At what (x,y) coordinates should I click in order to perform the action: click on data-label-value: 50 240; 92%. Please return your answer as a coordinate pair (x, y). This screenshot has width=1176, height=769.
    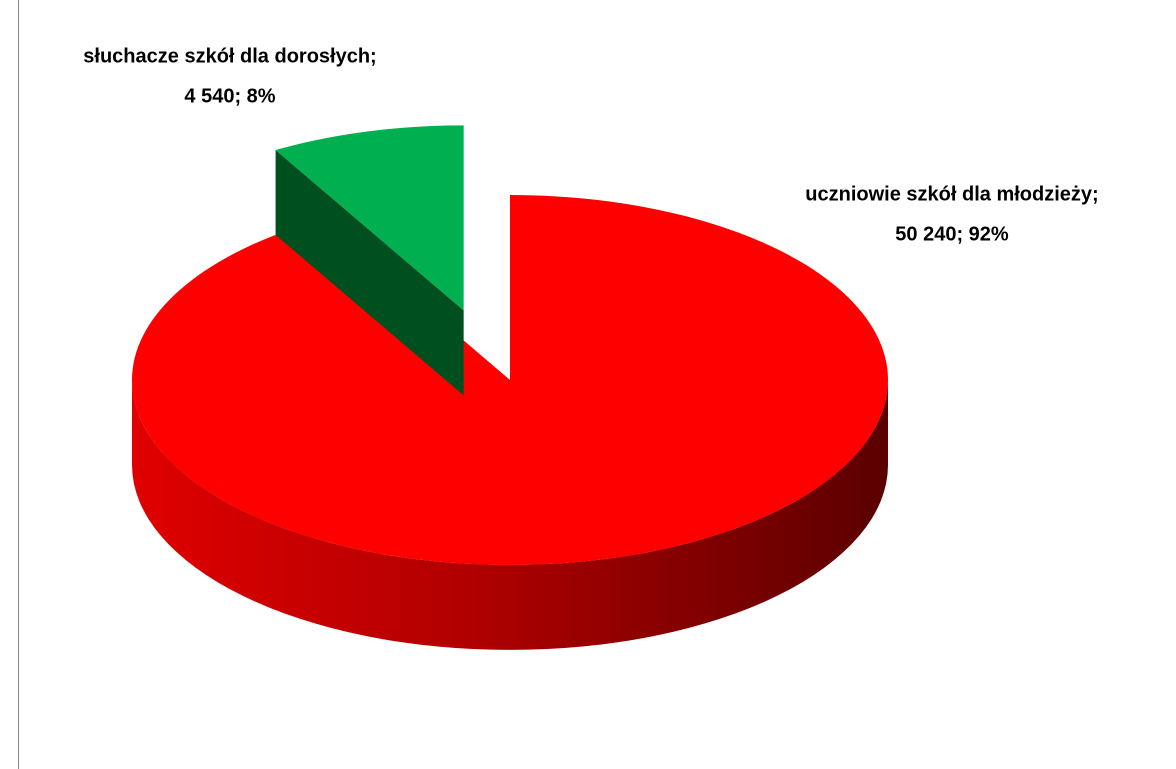
    Looking at the image, I should click on (952, 234).